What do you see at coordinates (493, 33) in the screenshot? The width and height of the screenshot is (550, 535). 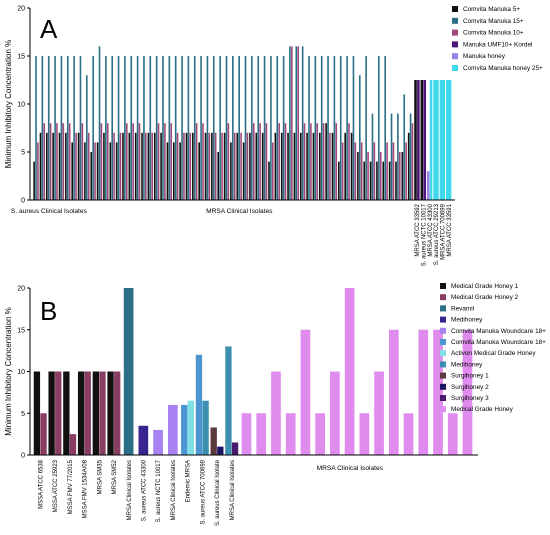 I see `legend-entry: Comvita Manuka 10+` at bounding box center [493, 33].